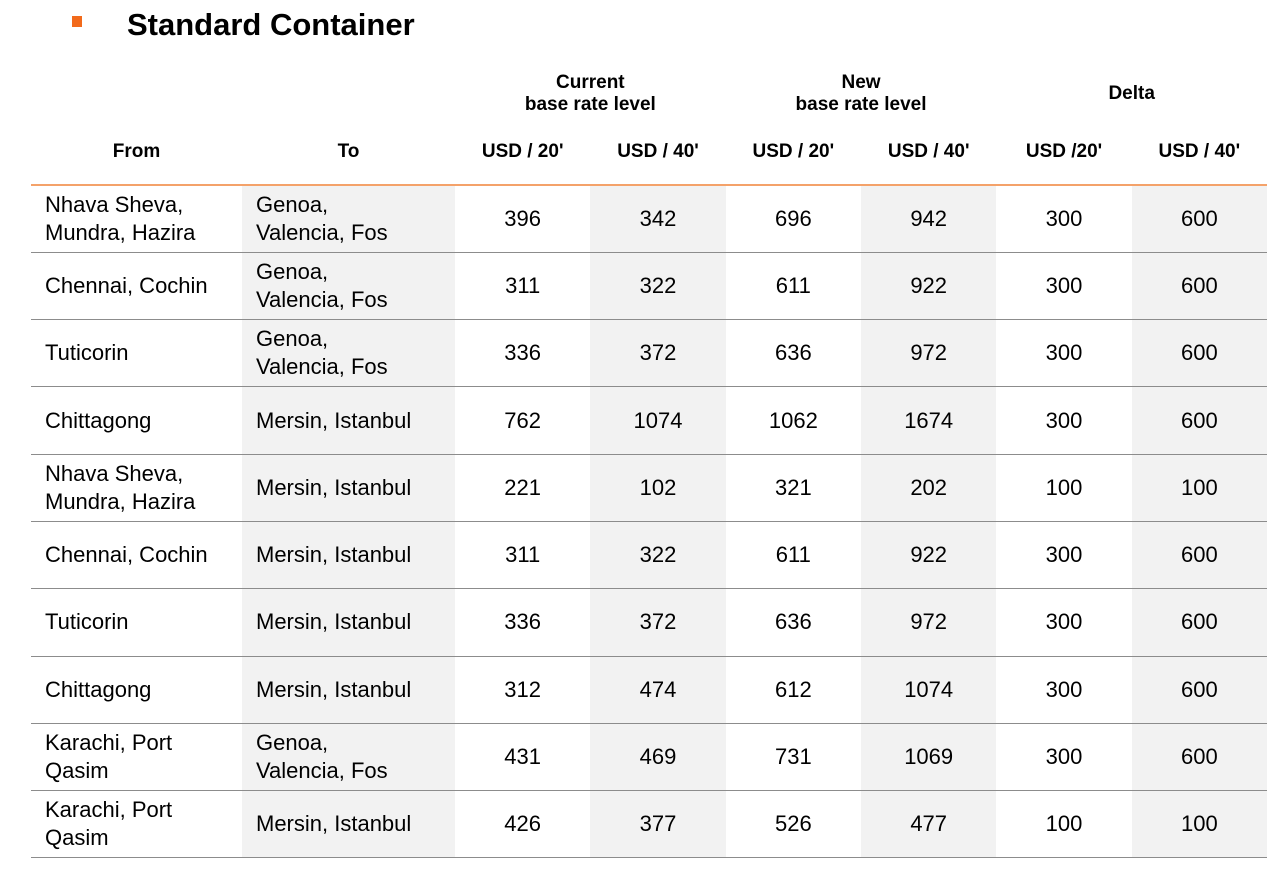  What do you see at coordinates (929, 155) in the screenshot?
I see `header-new-40: USD / 40'` at bounding box center [929, 155].